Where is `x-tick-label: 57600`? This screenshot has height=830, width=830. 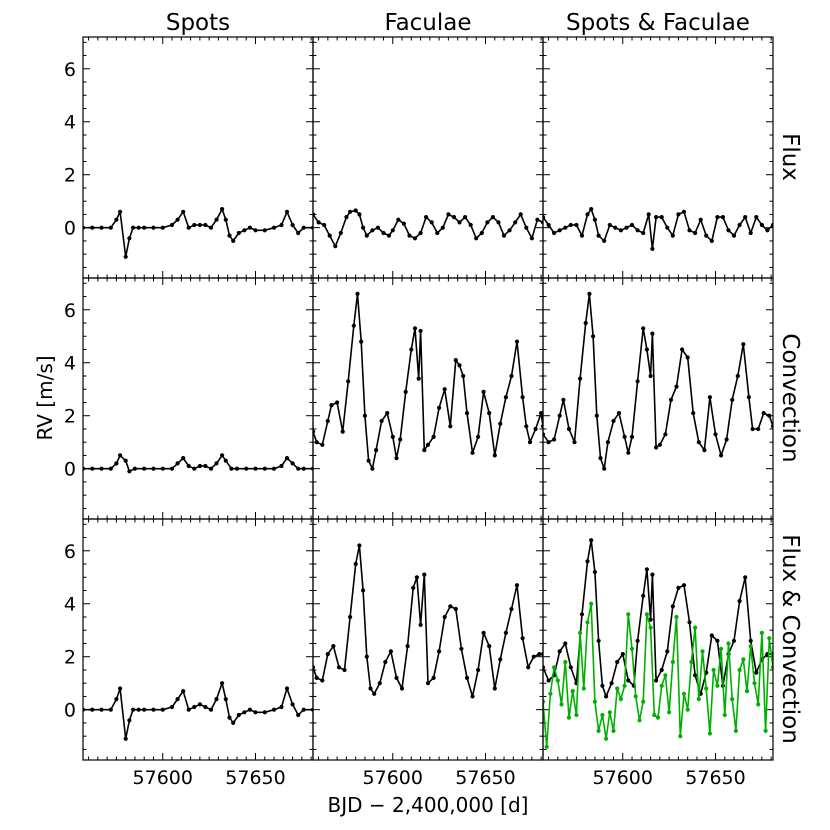 x-tick-label: 57600 is located at coordinates (623, 778).